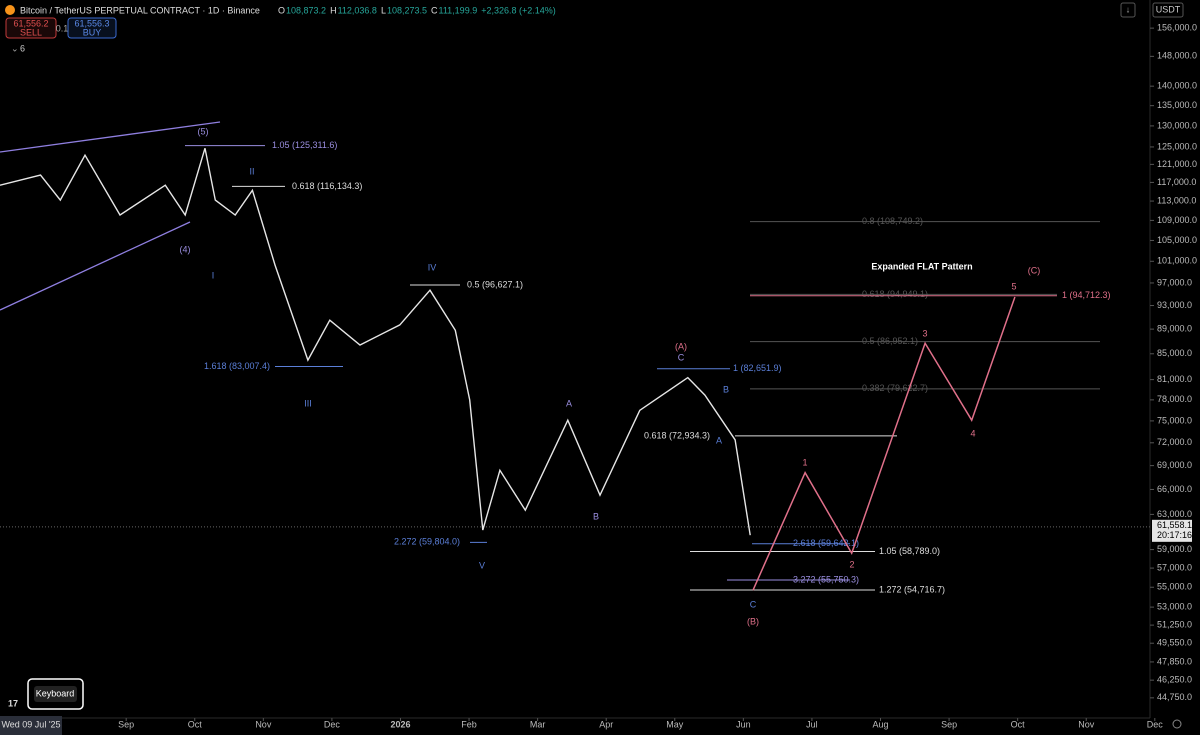 This screenshot has width=1200, height=735. What do you see at coordinates (1174, 624) in the screenshot?
I see `y-tick-label: 51,250.0` at bounding box center [1174, 624].